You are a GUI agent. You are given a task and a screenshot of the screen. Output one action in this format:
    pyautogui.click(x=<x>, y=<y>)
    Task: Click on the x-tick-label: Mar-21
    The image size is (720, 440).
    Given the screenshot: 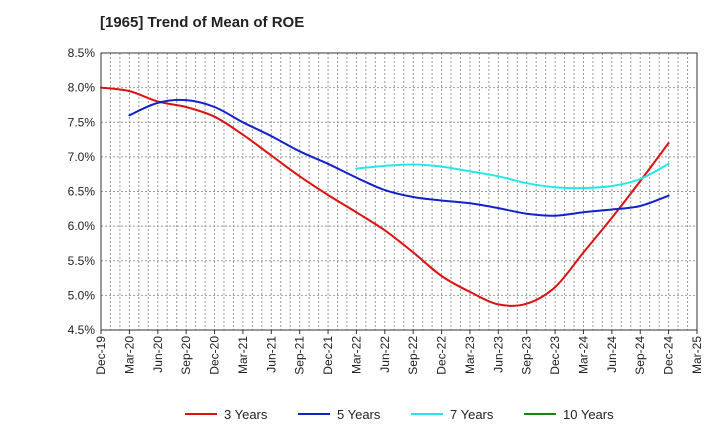 What is the action you would take?
    pyautogui.click(x=243, y=355)
    